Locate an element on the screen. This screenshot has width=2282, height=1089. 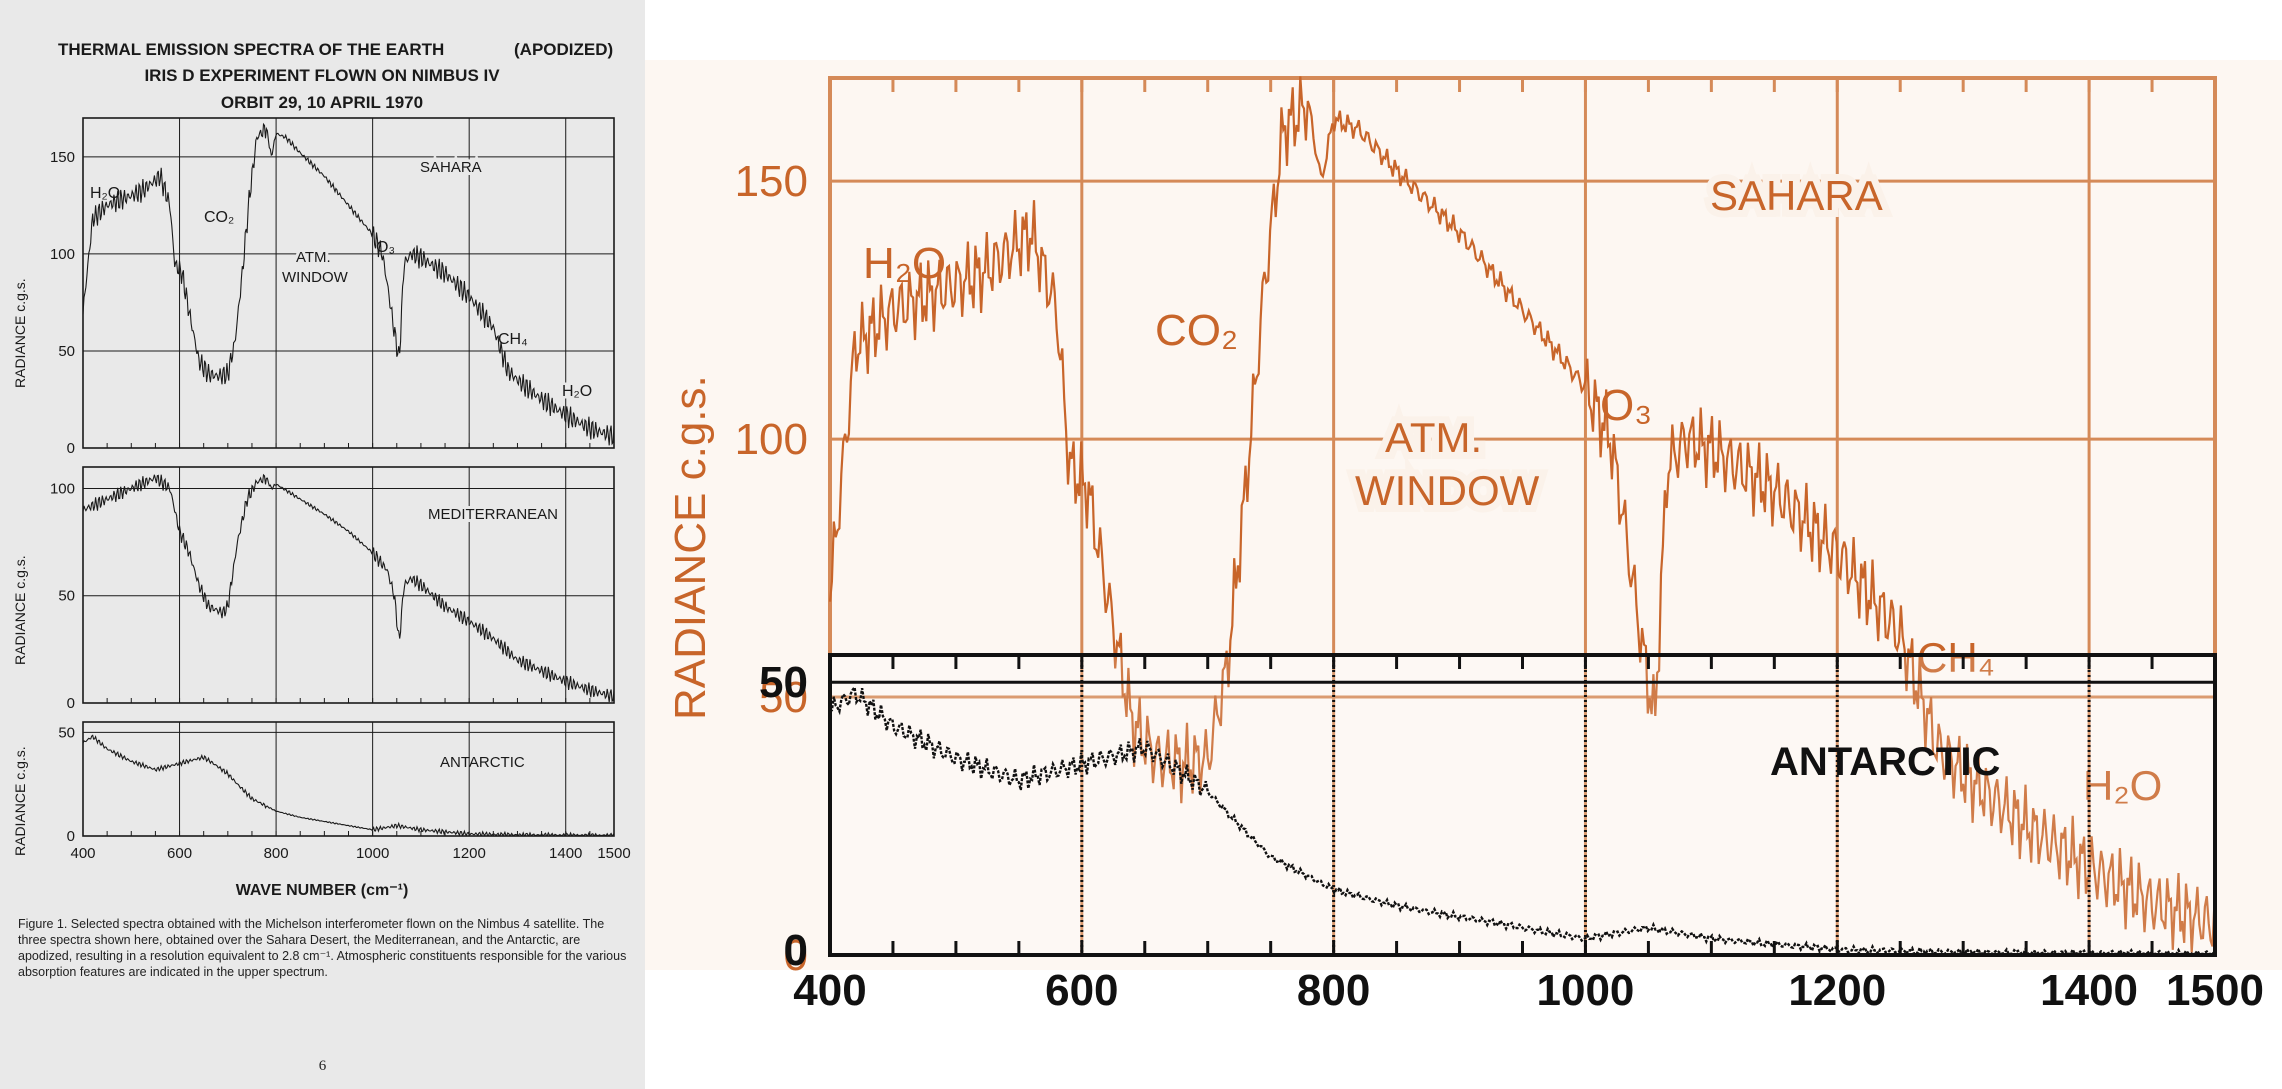
zoom-x-tick-label: 1400 is located at coordinates (2089, 990).